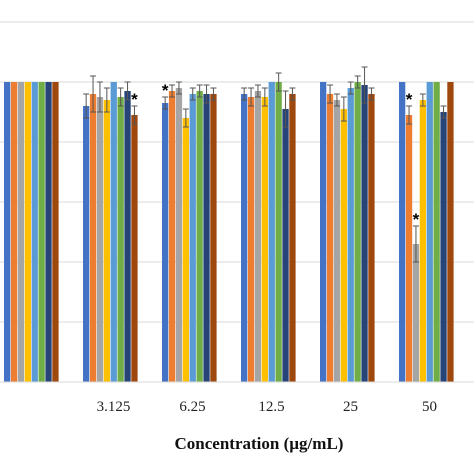 The image size is (474, 474). I want to click on x-axis-title: Concentration (µg/mL), so click(259, 443).